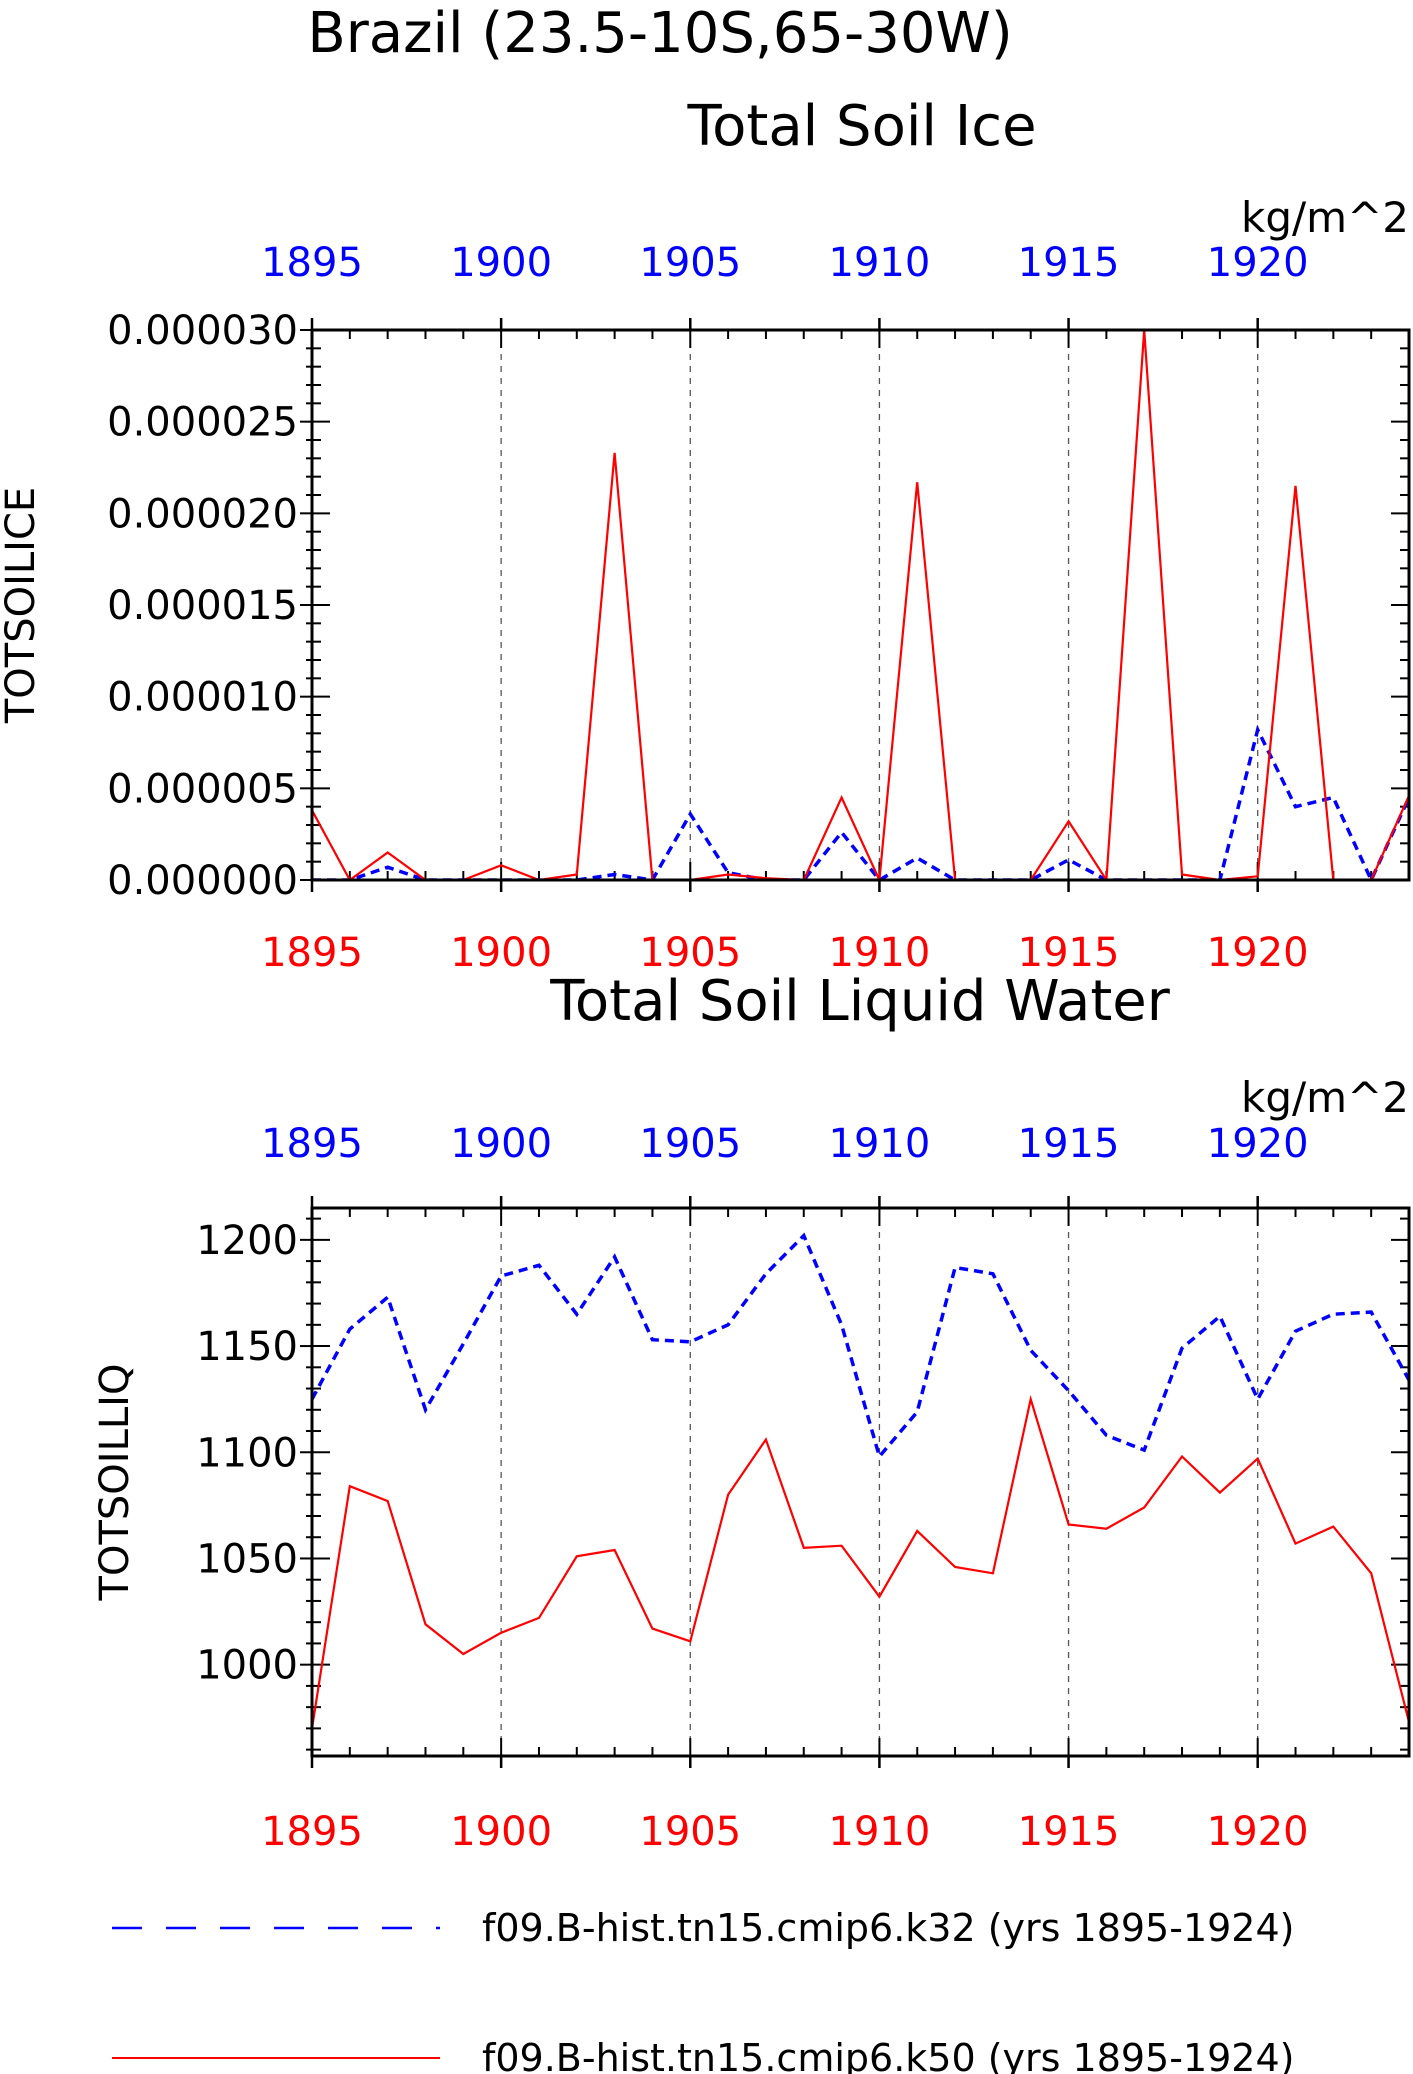 The width and height of the screenshot is (1413, 2074). I want to click on y-tick-label: 1000, so click(247, 1666).